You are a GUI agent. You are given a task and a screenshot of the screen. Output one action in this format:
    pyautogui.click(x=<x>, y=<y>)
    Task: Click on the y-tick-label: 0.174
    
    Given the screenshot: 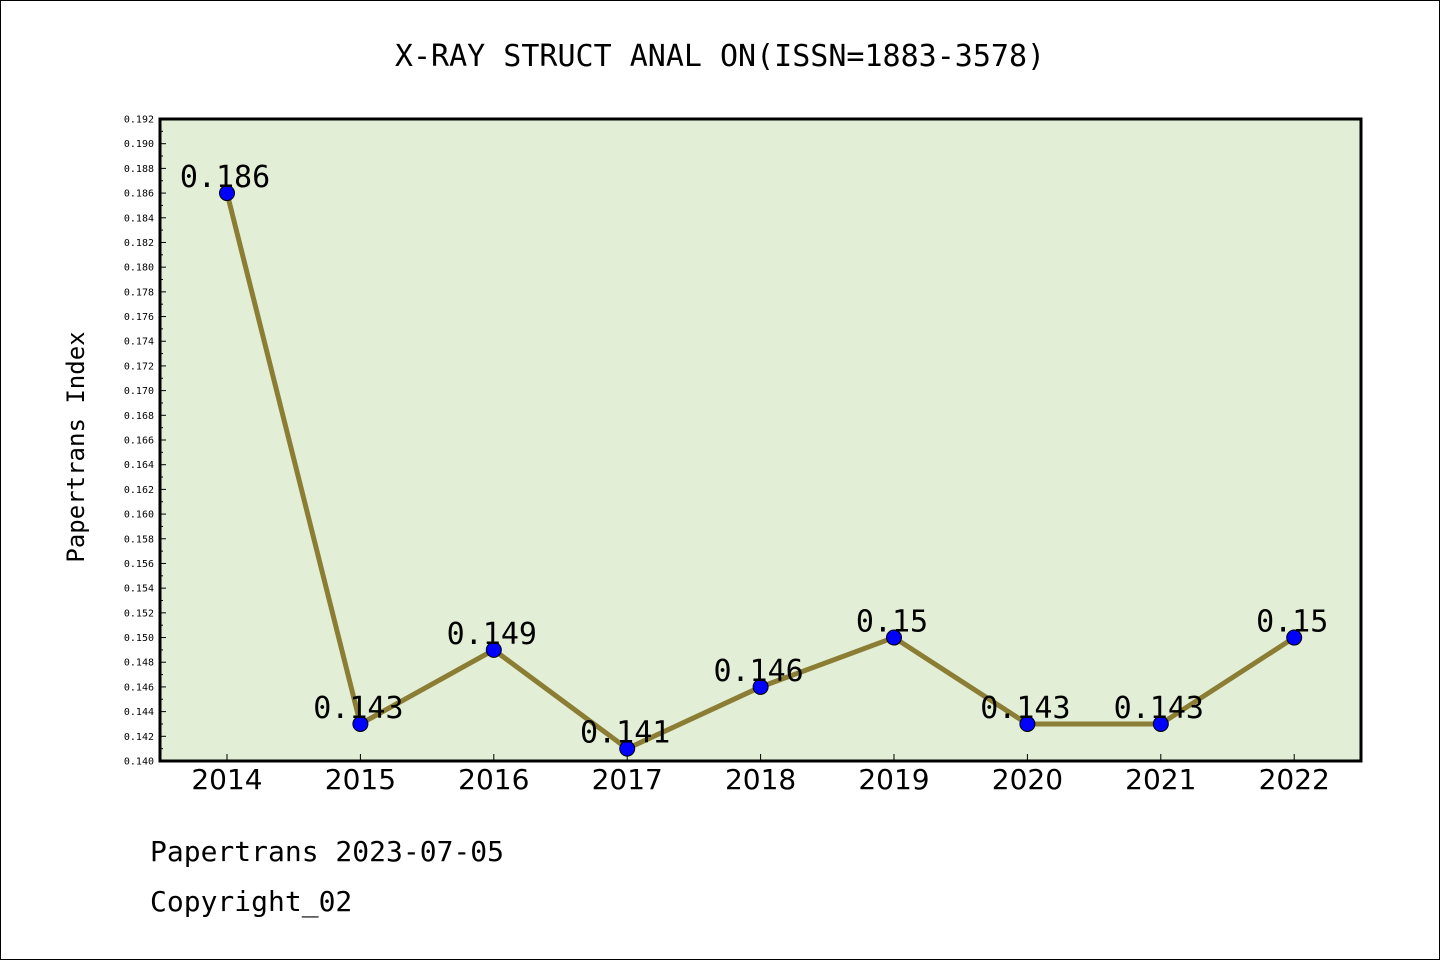 What is the action you would take?
    pyautogui.click(x=139, y=342)
    